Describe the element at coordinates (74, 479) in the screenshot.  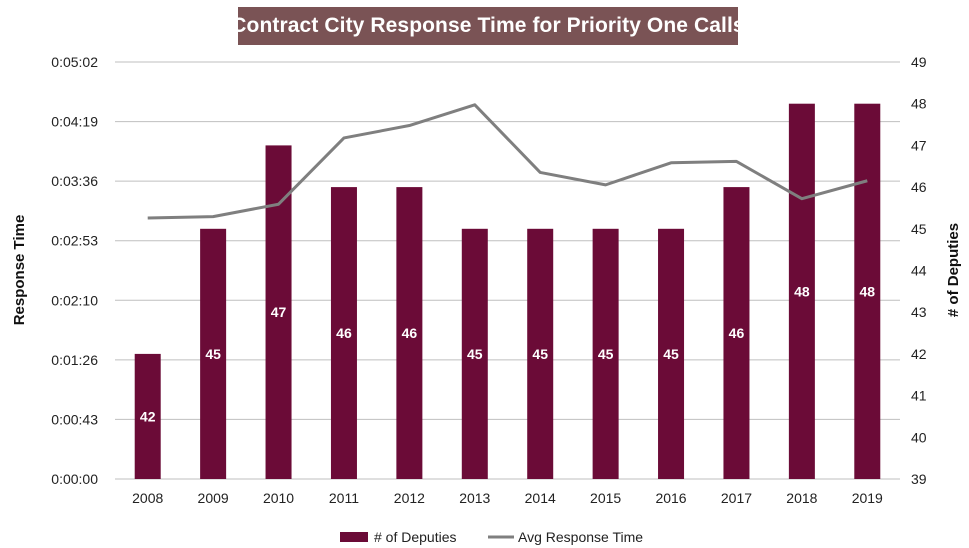
I see `y-tick-label: 0:00:00` at that location.